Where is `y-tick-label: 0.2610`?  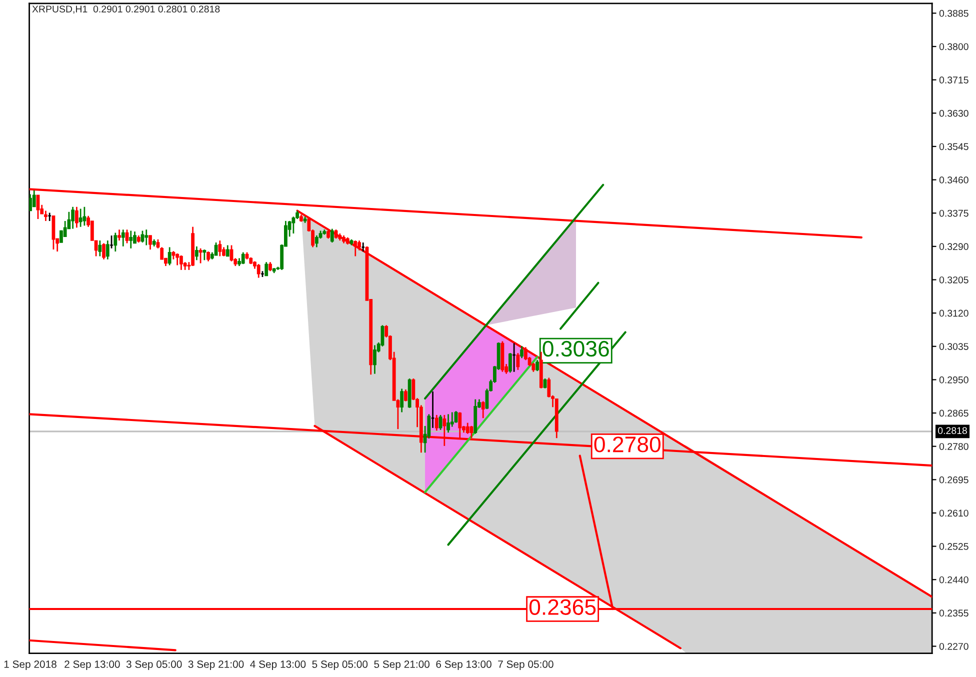
y-tick-label: 0.2610 is located at coordinates (953, 513).